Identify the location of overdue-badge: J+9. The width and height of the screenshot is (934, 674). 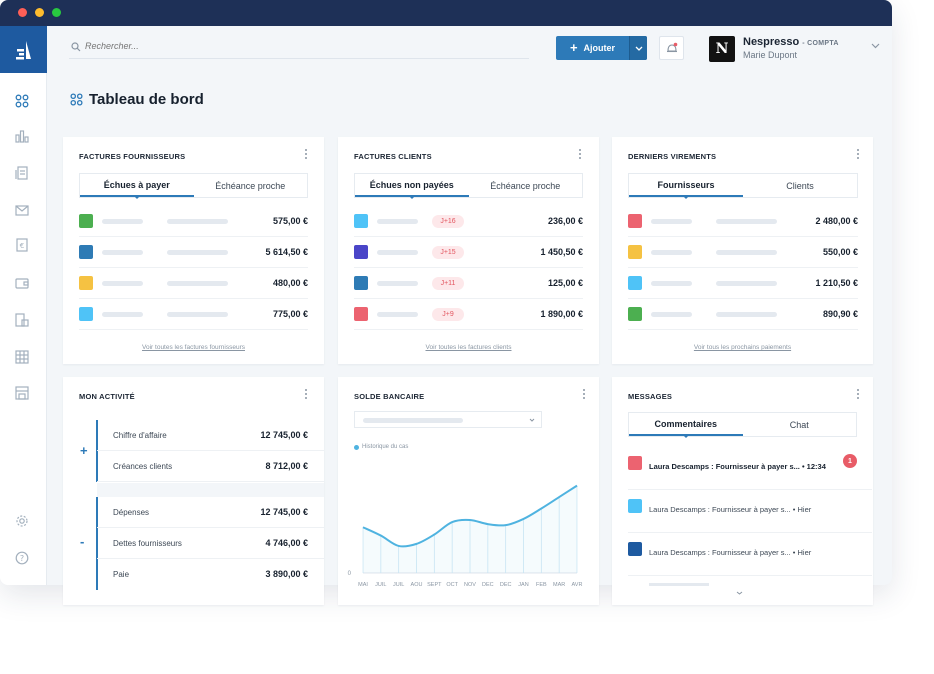
(448, 314).